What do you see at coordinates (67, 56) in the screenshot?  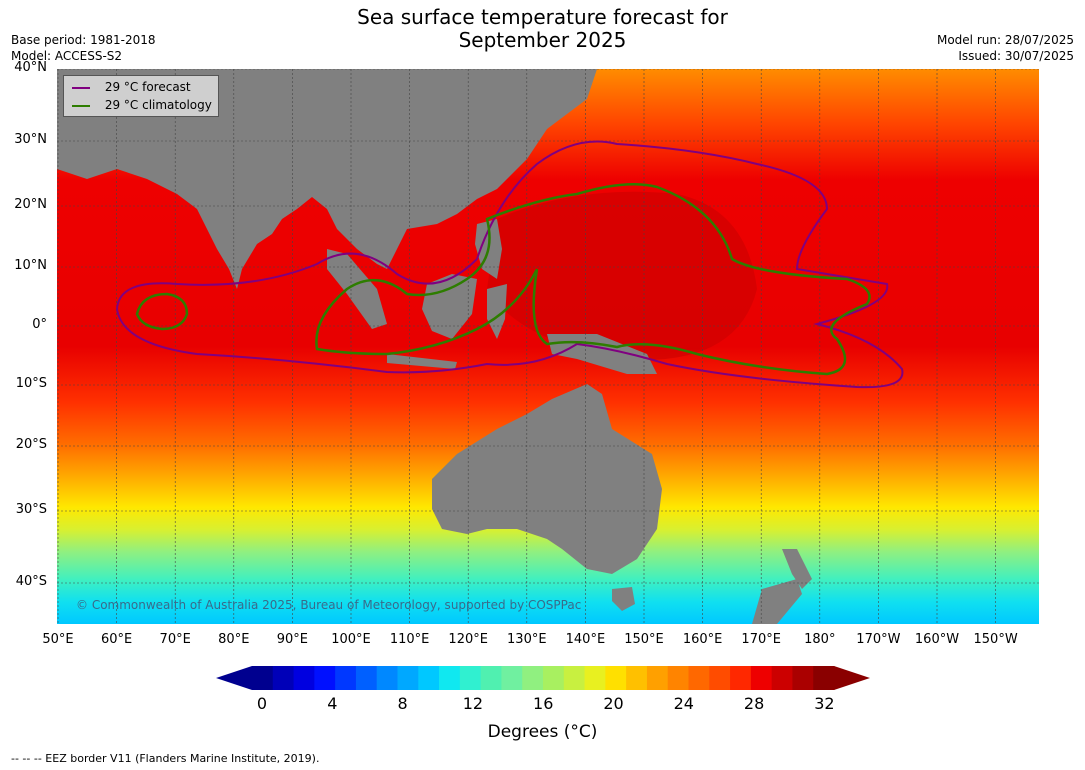 I see `model-name: Model: ACCESS-S2` at bounding box center [67, 56].